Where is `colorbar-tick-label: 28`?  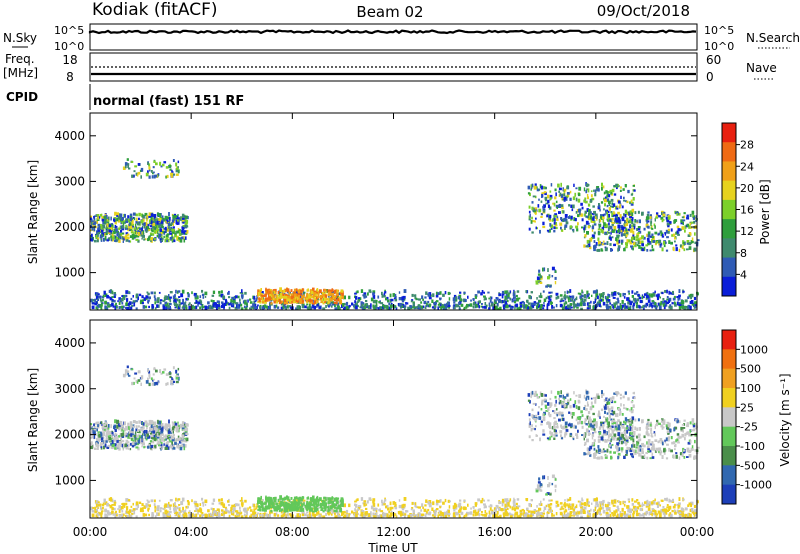
colorbar-tick-label: 28 is located at coordinates (747, 145).